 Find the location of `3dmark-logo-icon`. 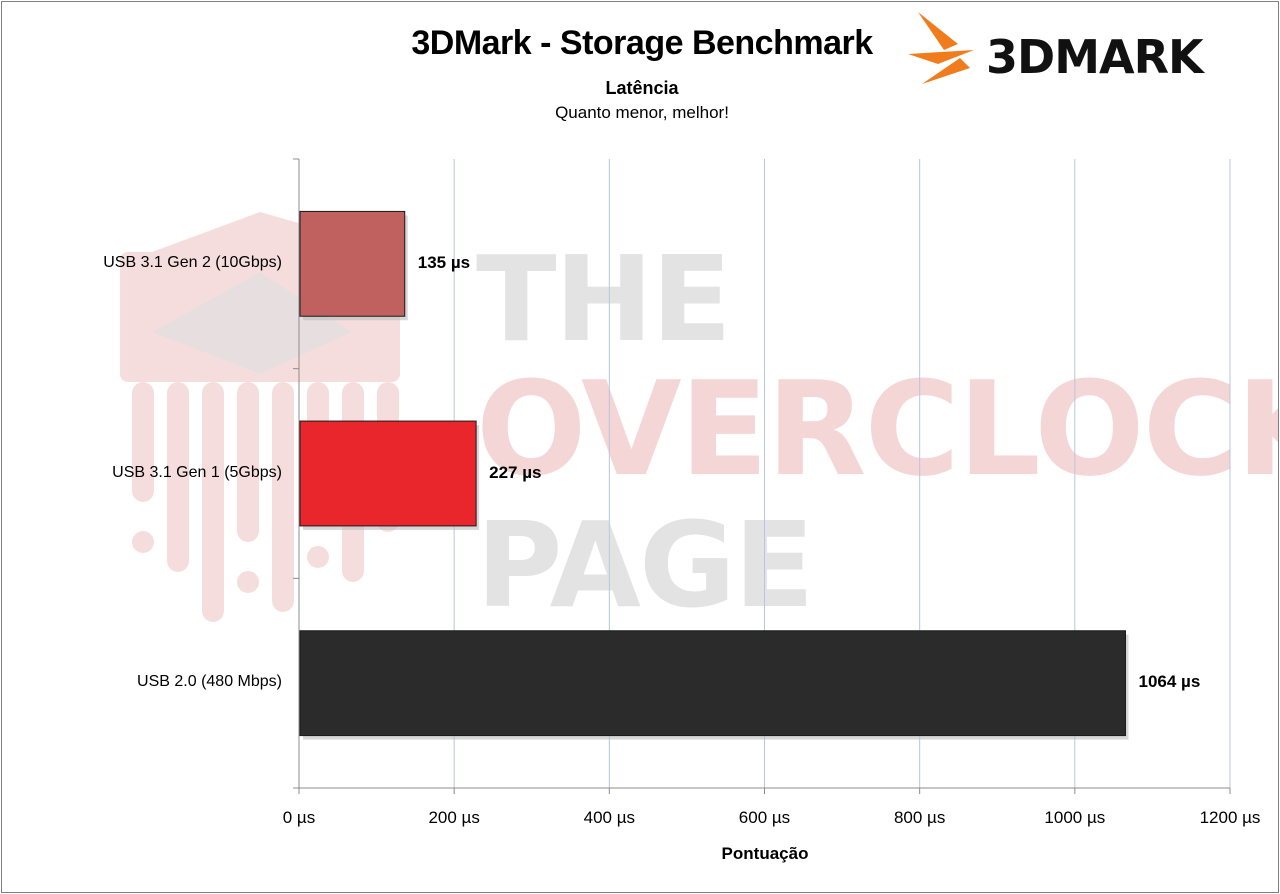

3dmark-logo-icon is located at coordinates (941, 48).